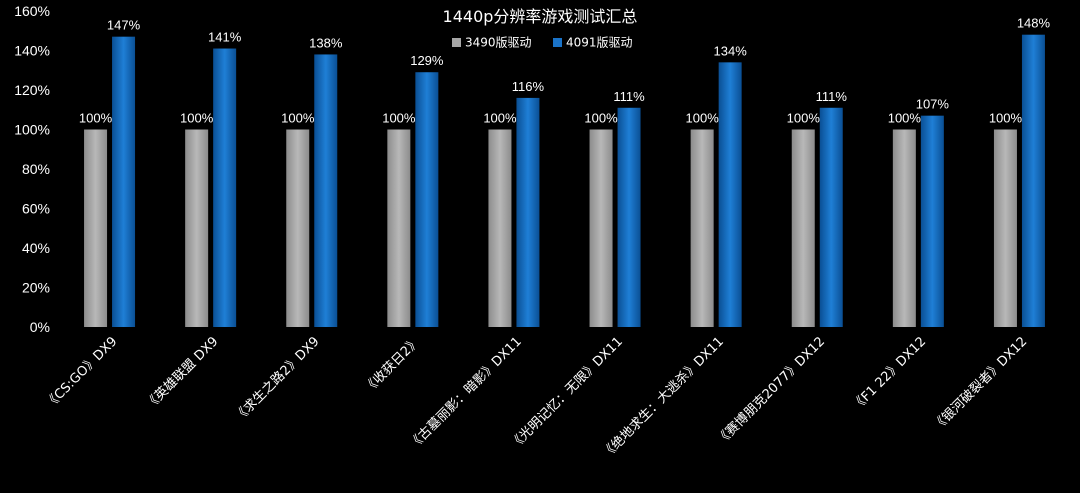 This screenshot has width=1080, height=493. I want to click on legend: 3490版驱动 4091版驱动, so click(542, 43).